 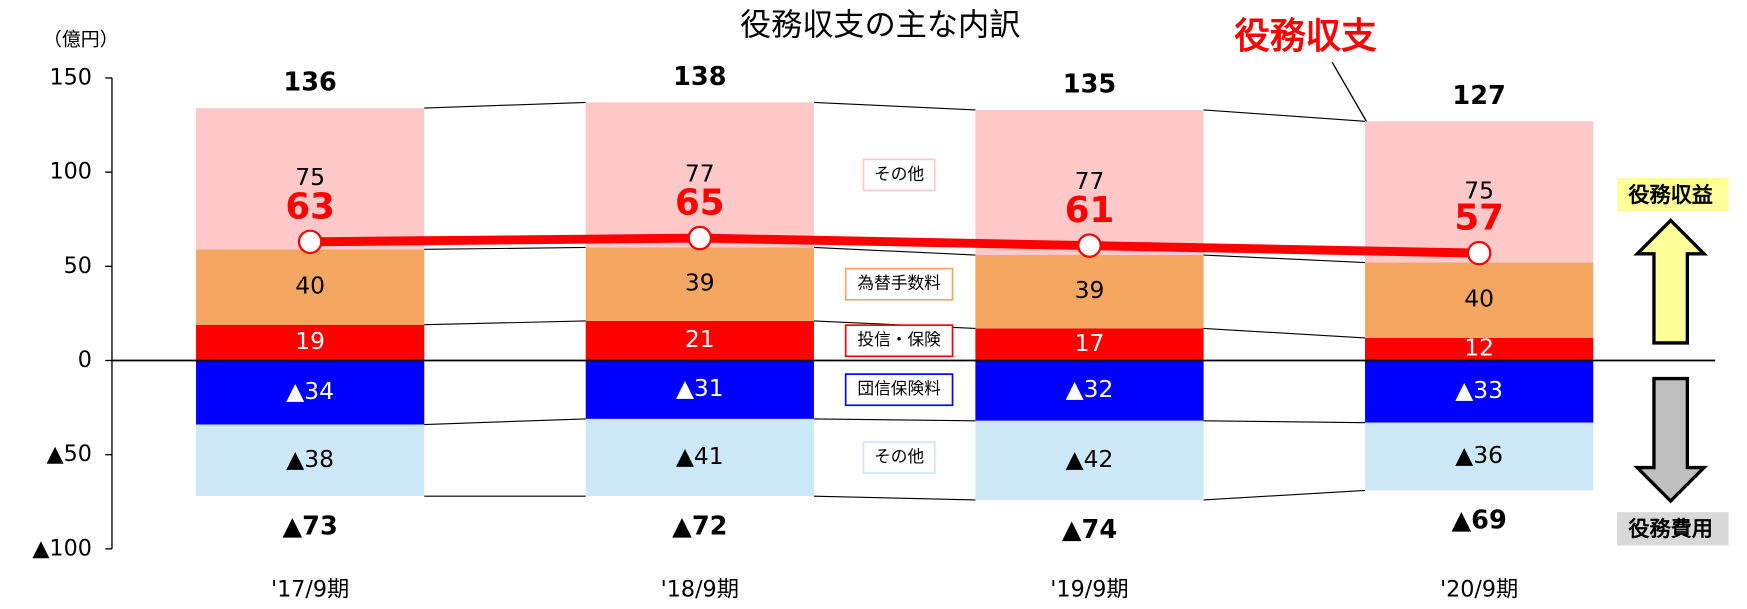 What do you see at coordinates (62, 548) in the screenshot?
I see `y-tick-label: ▲100` at bounding box center [62, 548].